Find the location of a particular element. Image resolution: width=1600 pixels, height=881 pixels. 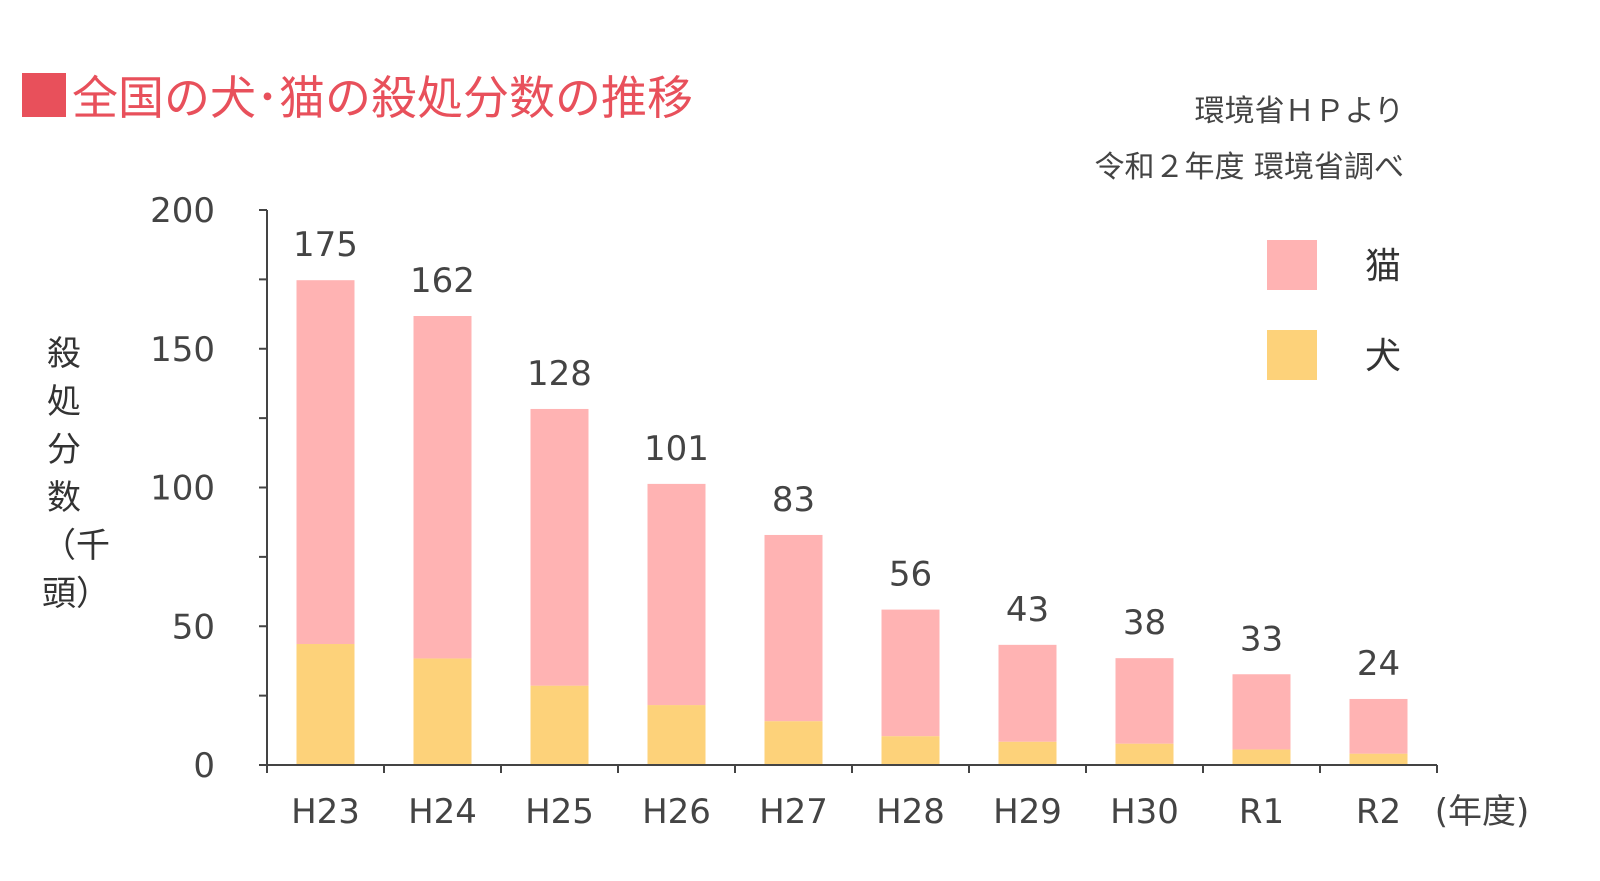

x-tick-label: H25 is located at coordinates (559, 812).